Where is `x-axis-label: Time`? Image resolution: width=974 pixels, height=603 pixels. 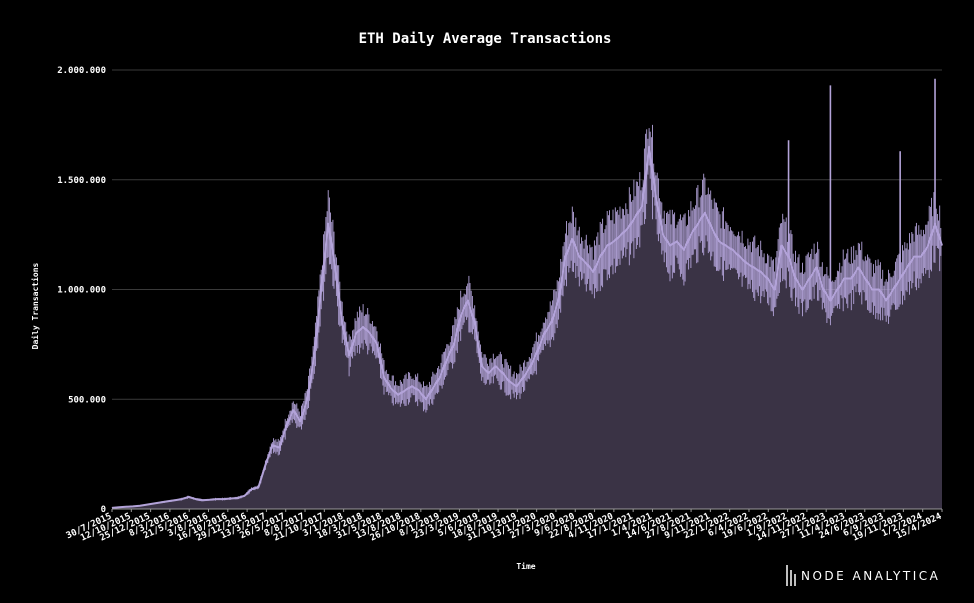 x-axis-label: Time is located at coordinates (525, 566).